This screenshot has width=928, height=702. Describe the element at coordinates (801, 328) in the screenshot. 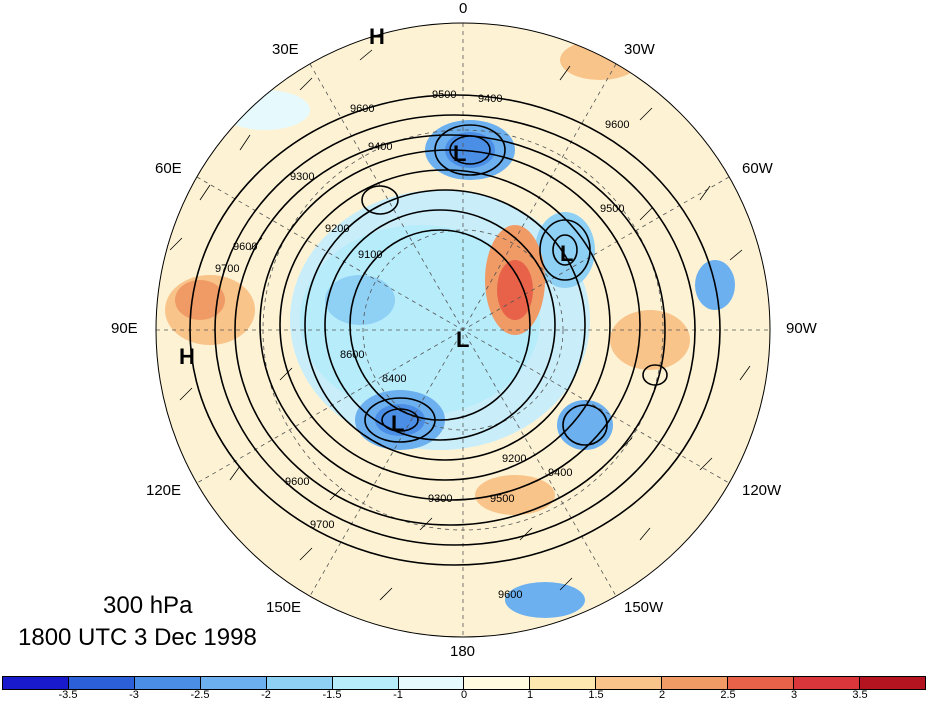

I see `longitude-label-90w: 90W` at that location.